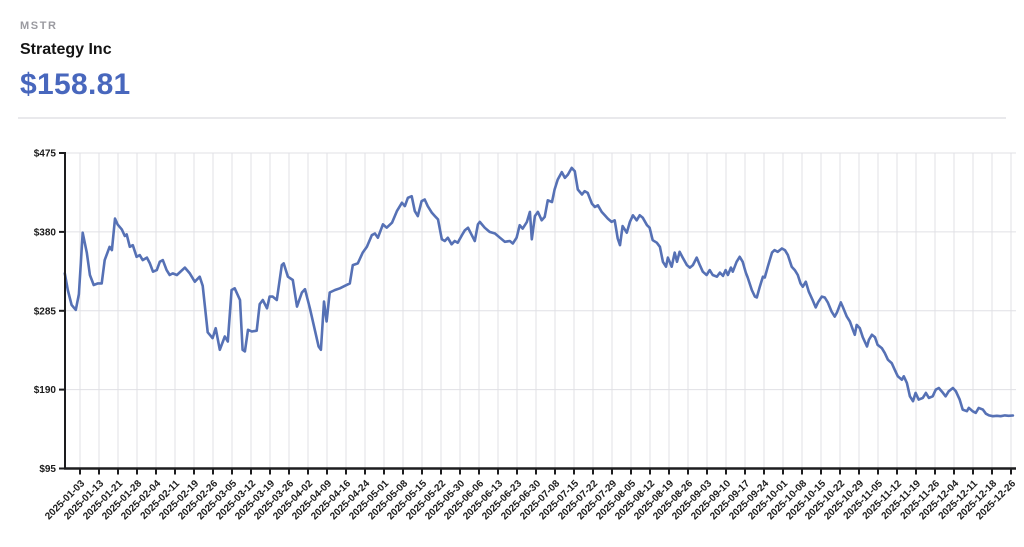  I want to click on y-tick-label: $475, so click(45, 154).